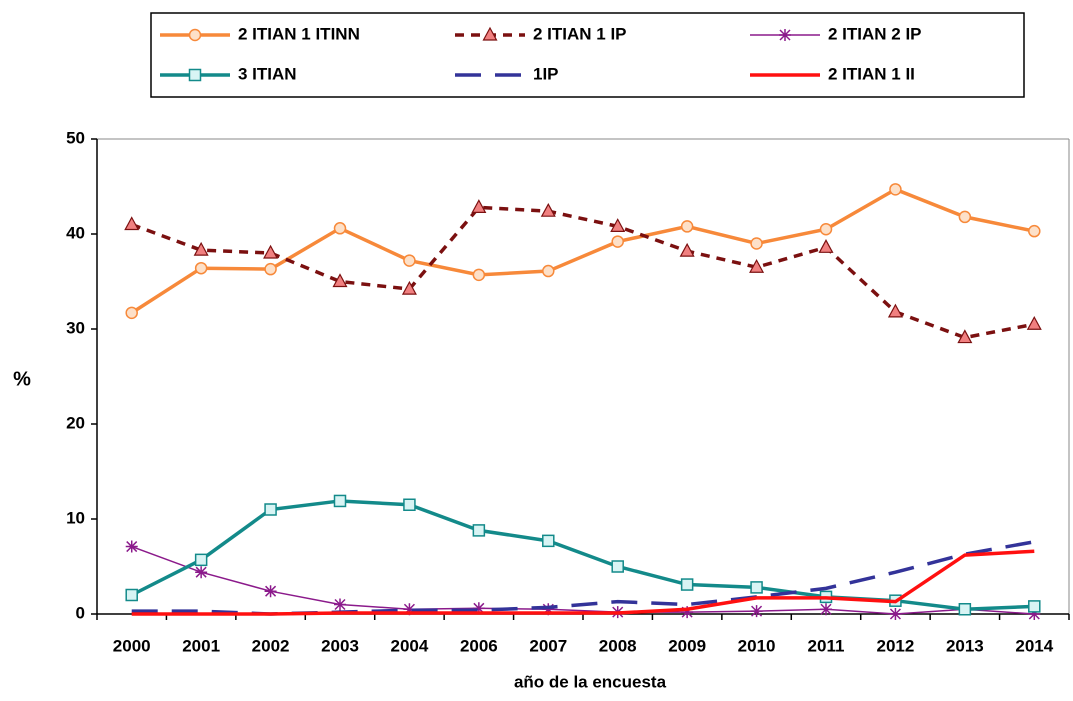  I want to click on y-tick-label: 50, so click(75, 137).